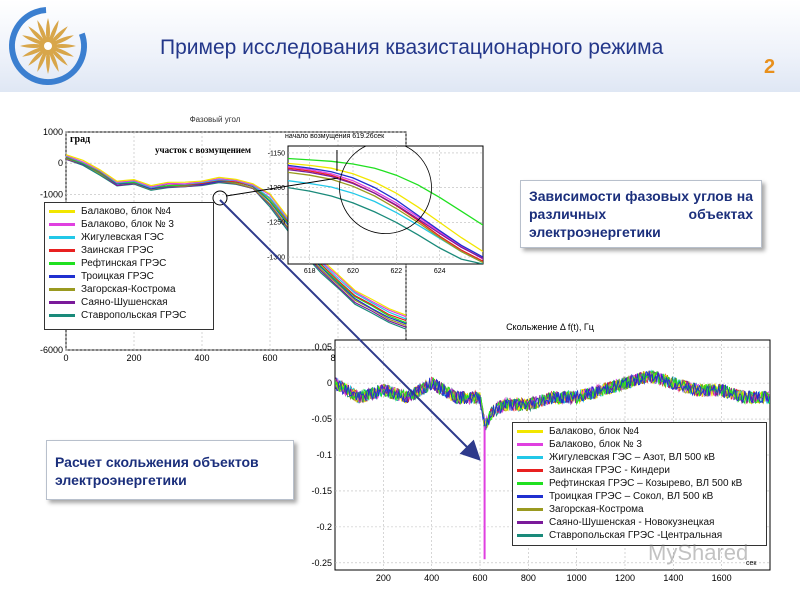 The width and height of the screenshot is (800, 600). Describe the element at coordinates (215, 119) in the screenshot. I see `chart-title: Фазовый угол` at that location.